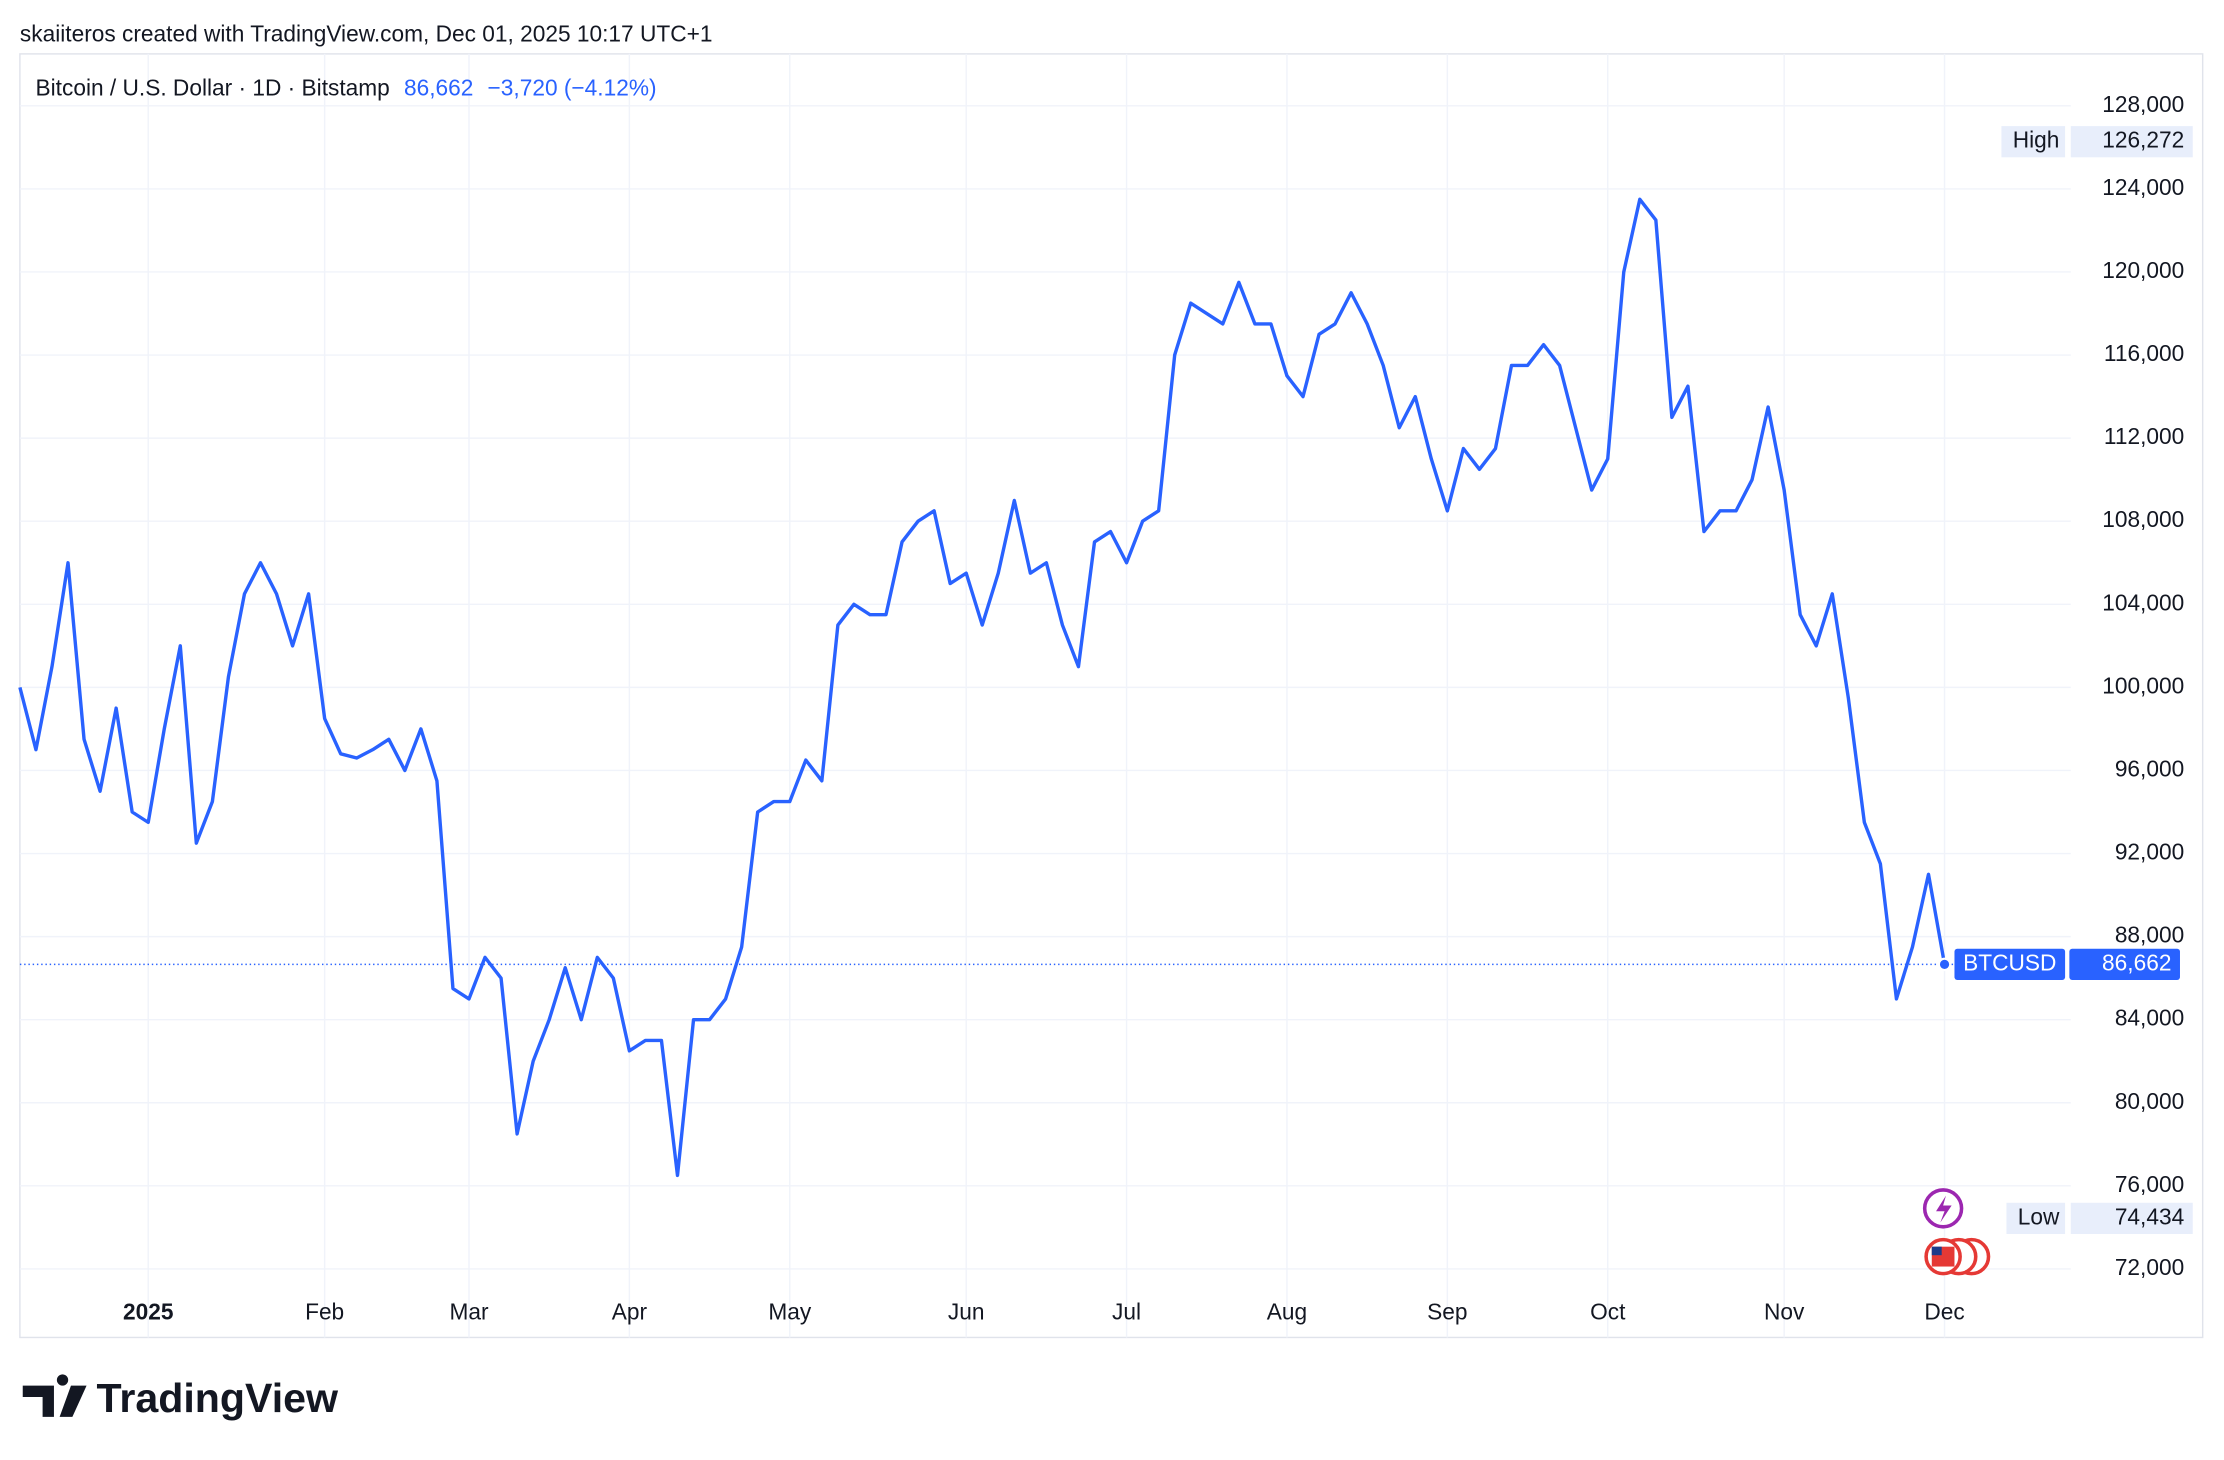 The width and height of the screenshot is (2224, 1460). What do you see at coordinates (1944, 1311) in the screenshot?
I see `x-tick-label: Dec` at bounding box center [1944, 1311].